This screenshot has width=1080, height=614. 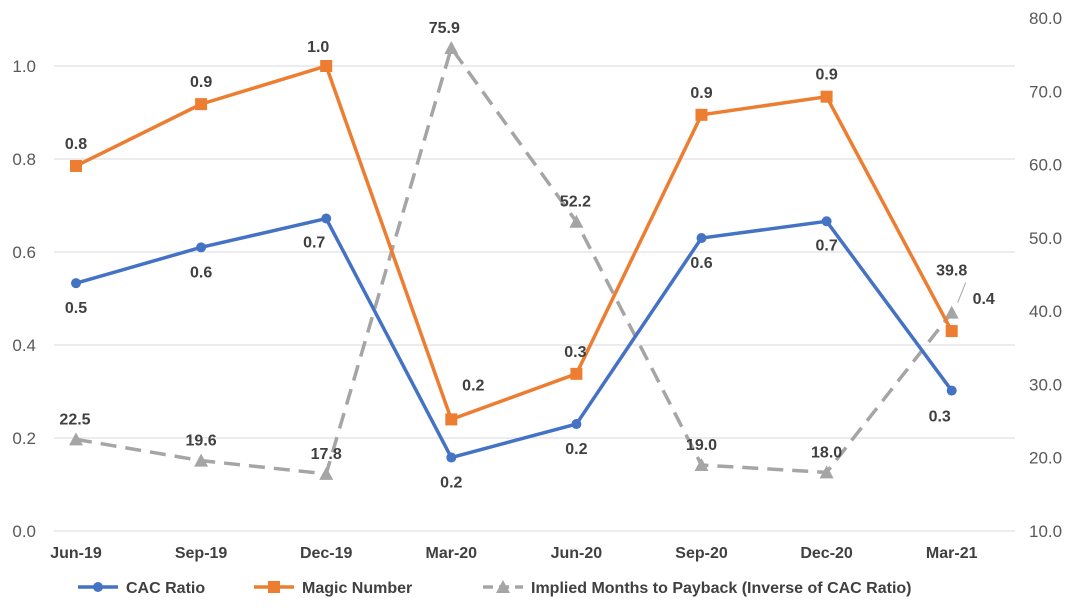 What do you see at coordinates (984, 299) in the screenshot?
I see `data-label: 0.4` at bounding box center [984, 299].